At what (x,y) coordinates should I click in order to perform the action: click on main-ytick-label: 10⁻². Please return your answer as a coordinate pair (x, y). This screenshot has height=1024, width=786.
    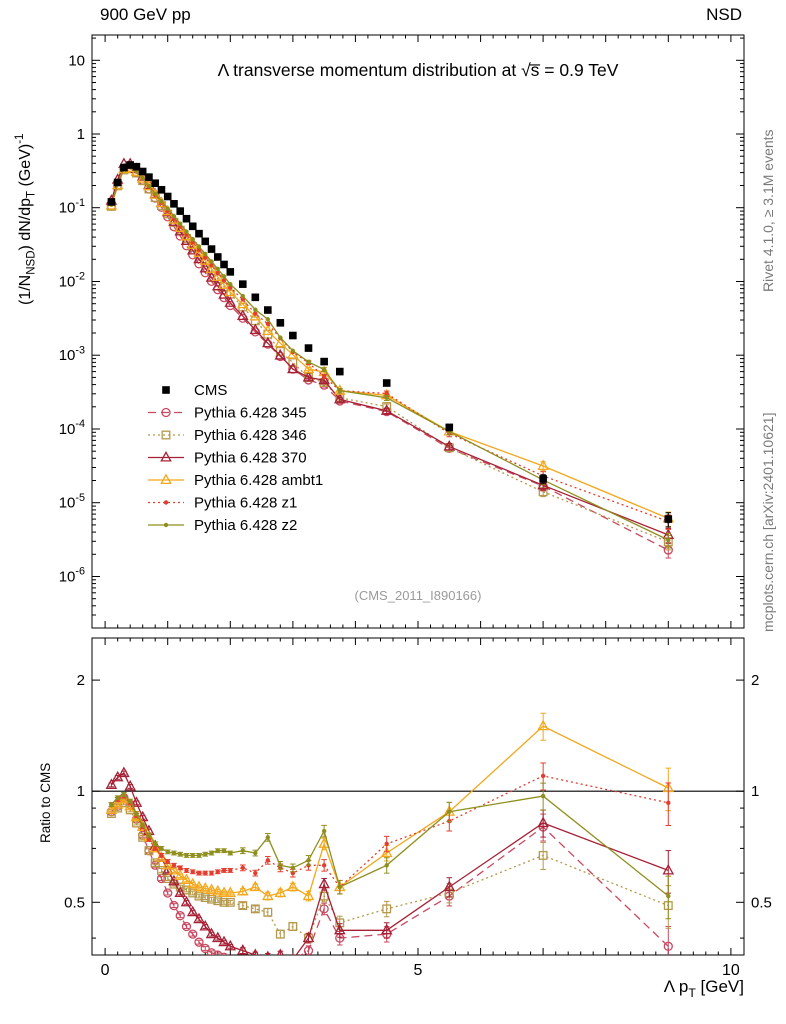
    Looking at the image, I should click on (72, 281).